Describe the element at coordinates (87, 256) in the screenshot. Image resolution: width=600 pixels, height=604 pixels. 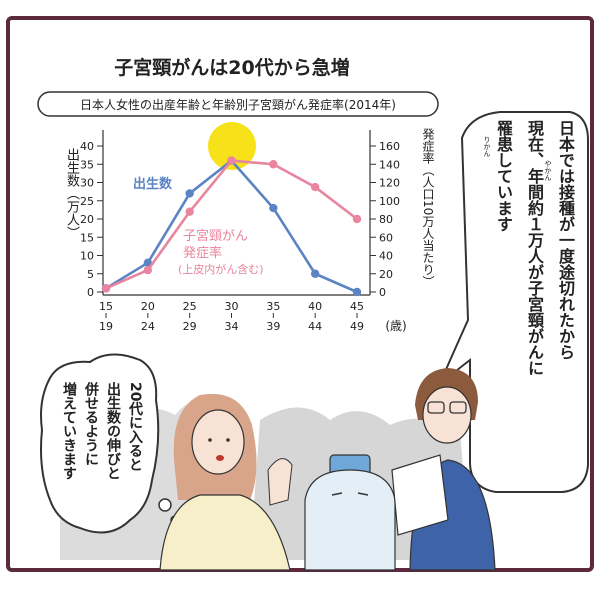
I see `left-tick-label: 10` at that location.